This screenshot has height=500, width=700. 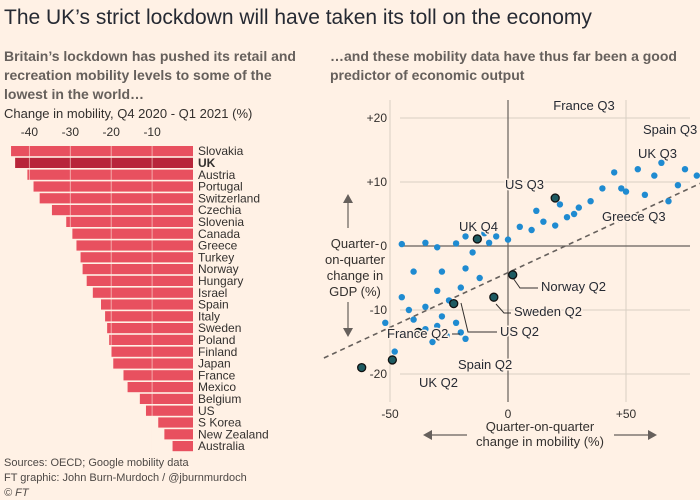 I want to click on bar-category-label: US, so click(x=206, y=411).